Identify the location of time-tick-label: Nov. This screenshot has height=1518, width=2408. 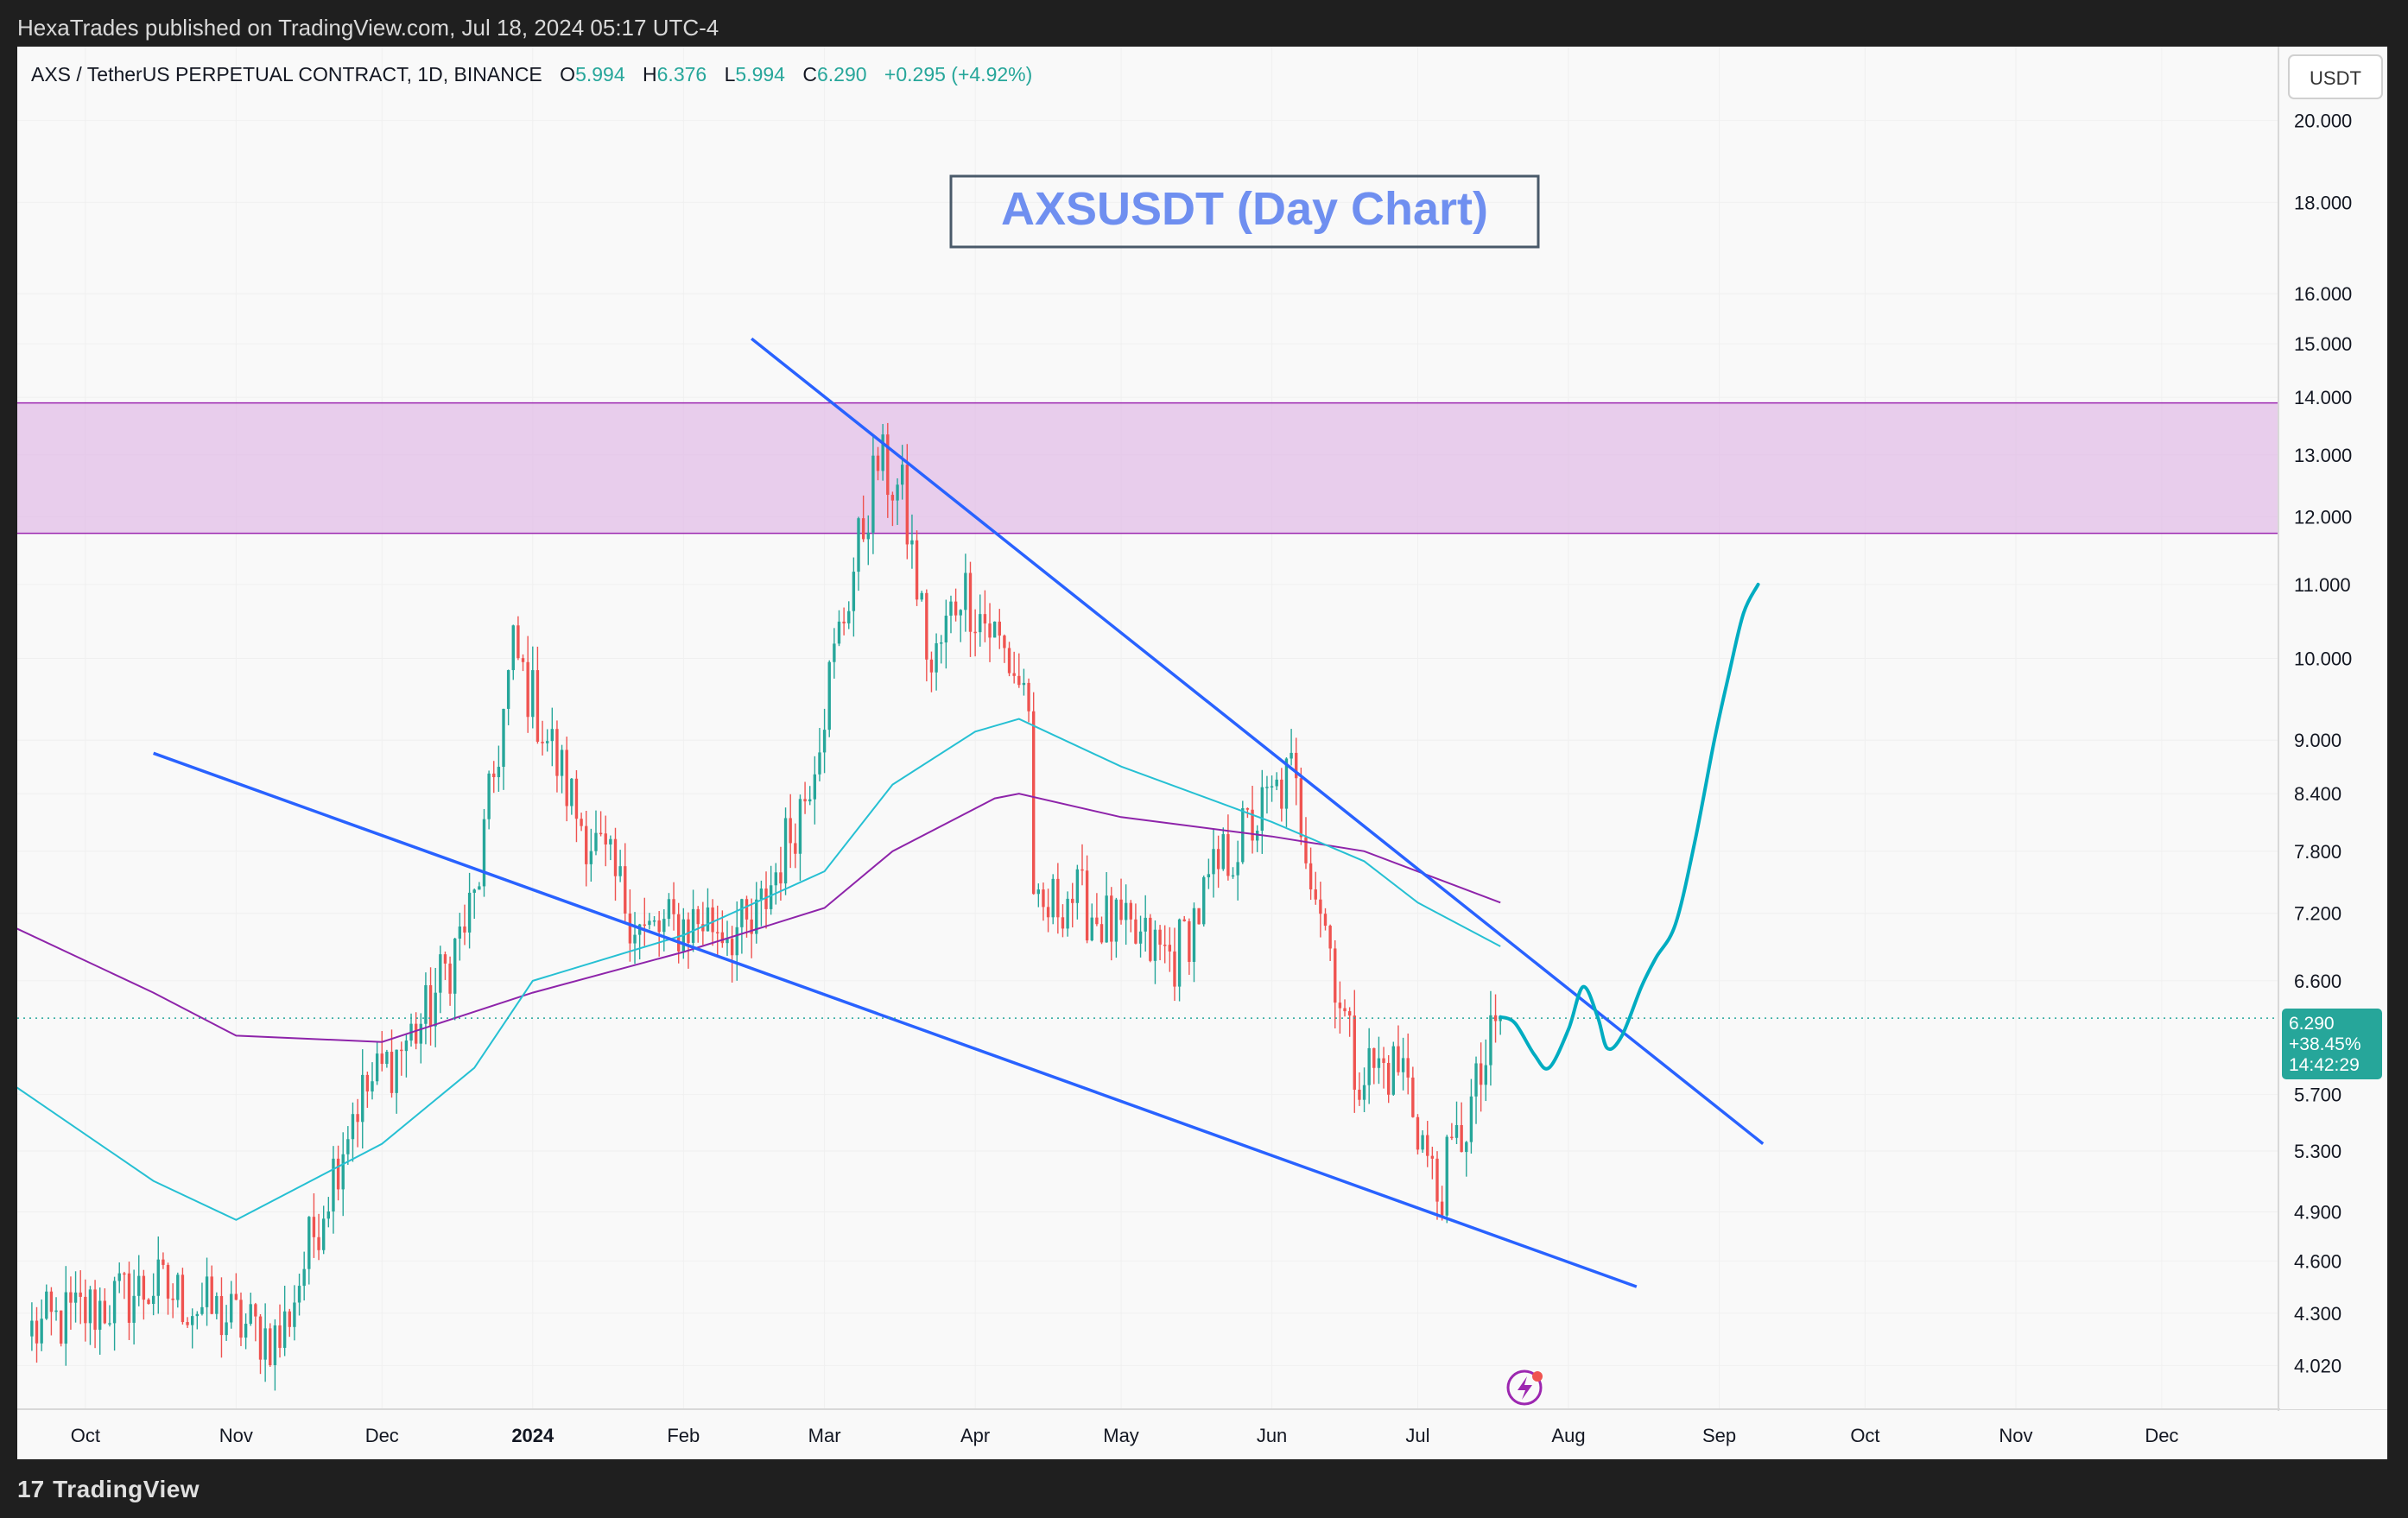
(2016, 1435).